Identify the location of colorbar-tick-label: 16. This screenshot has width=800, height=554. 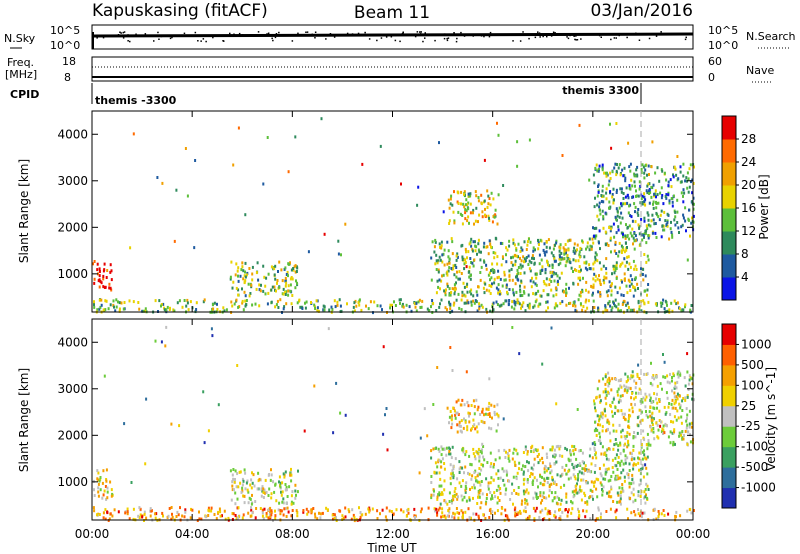
(748, 208).